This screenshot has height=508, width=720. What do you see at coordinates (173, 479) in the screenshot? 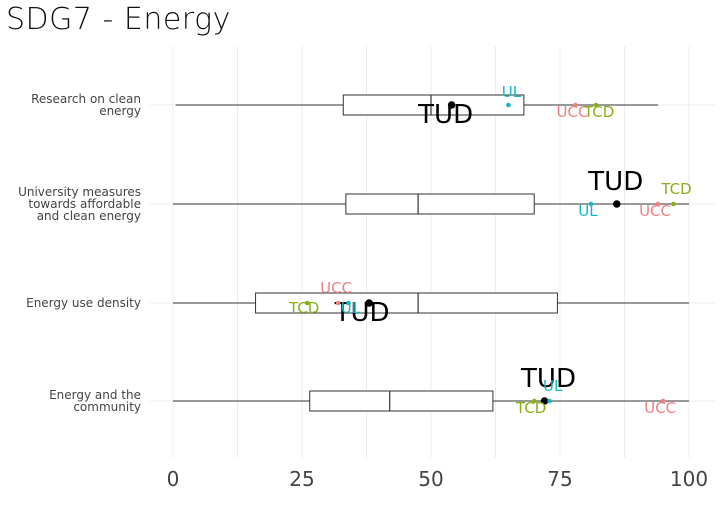
I see `x-tick-label: 0` at bounding box center [173, 479].